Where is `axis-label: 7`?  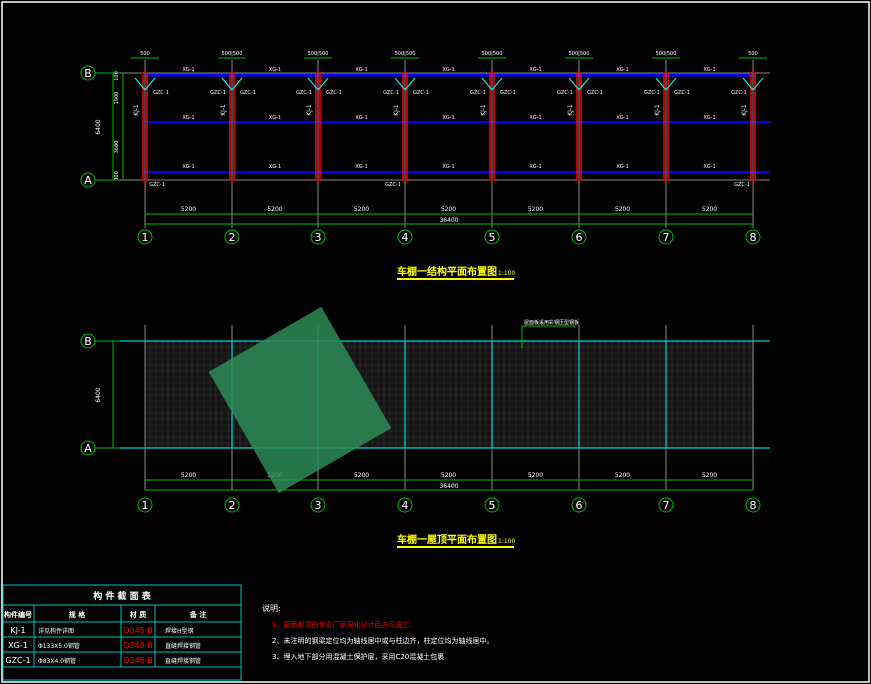
axis-label: 7 is located at coordinates (666, 505).